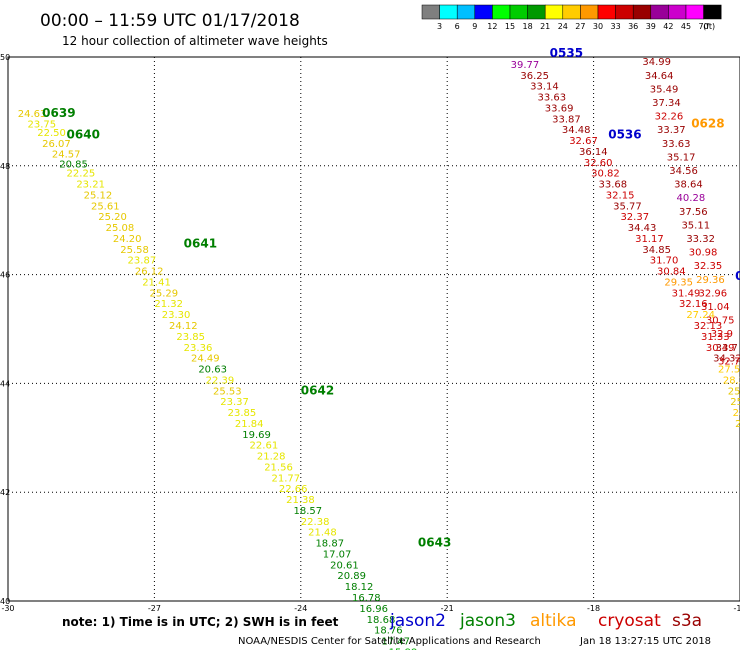  Describe the element at coordinates (293, 489) in the screenshot. I see `swh-value-label: 22.66` at that location.